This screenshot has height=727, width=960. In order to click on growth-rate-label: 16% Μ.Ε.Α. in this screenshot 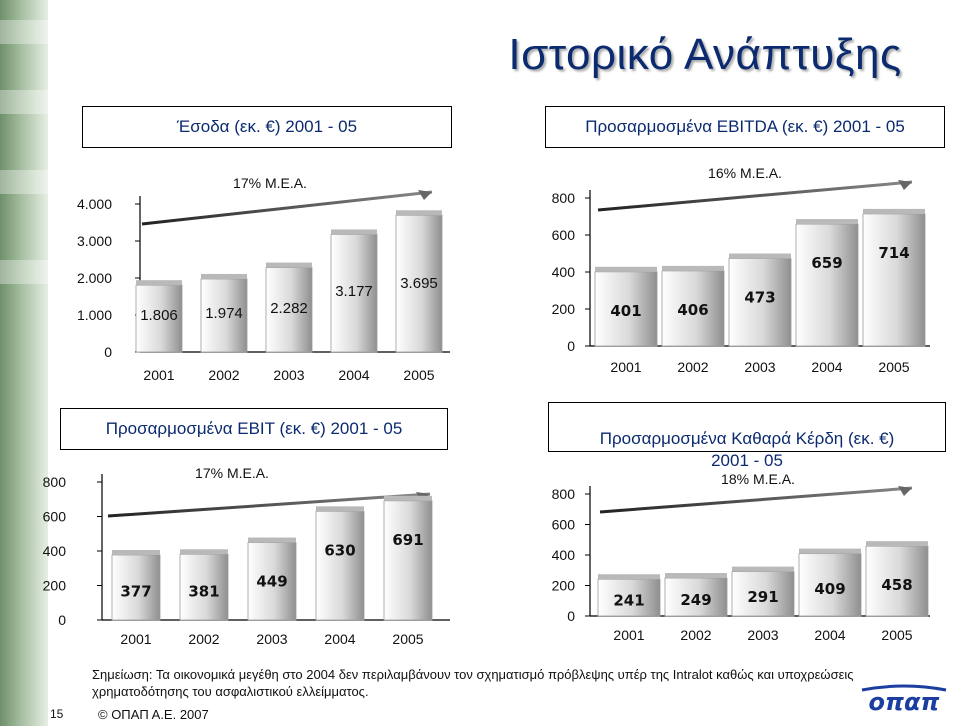, I will do `click(745, 173)`.